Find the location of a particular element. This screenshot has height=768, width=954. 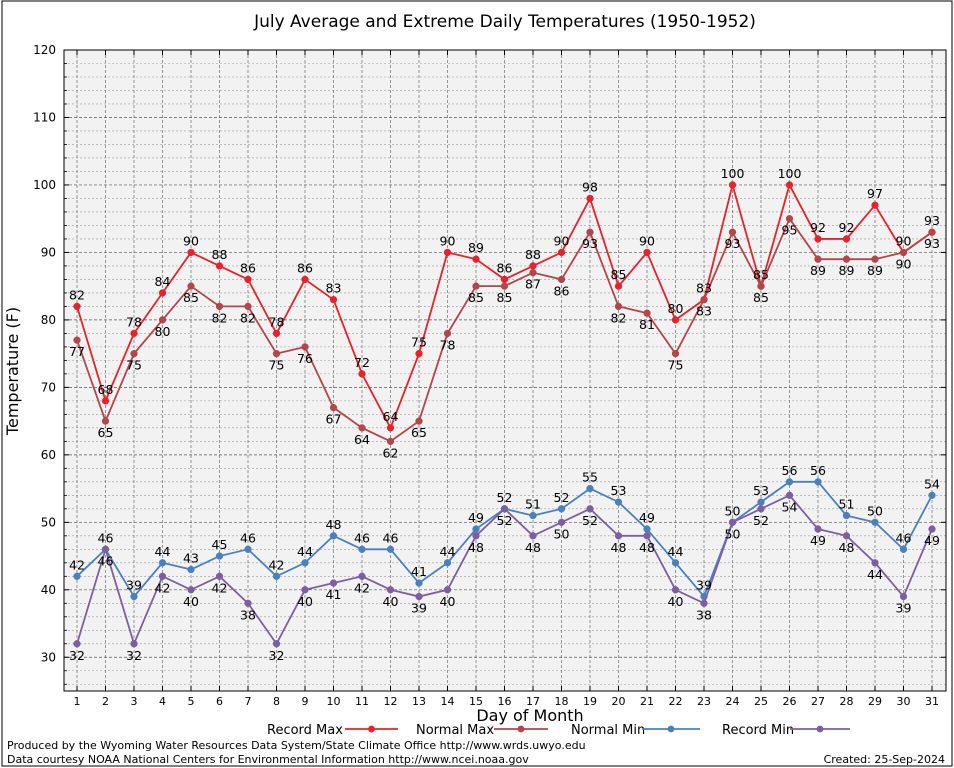

legend-swatch-marker is located at coordinates (371, 729).